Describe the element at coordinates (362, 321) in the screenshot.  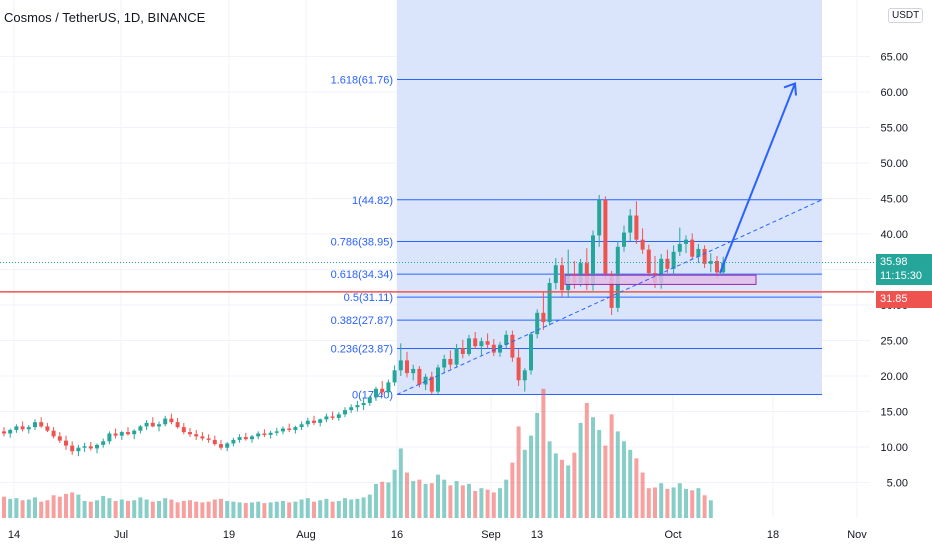
I see `fib-level-label: 0.382(27.87)` at that location.